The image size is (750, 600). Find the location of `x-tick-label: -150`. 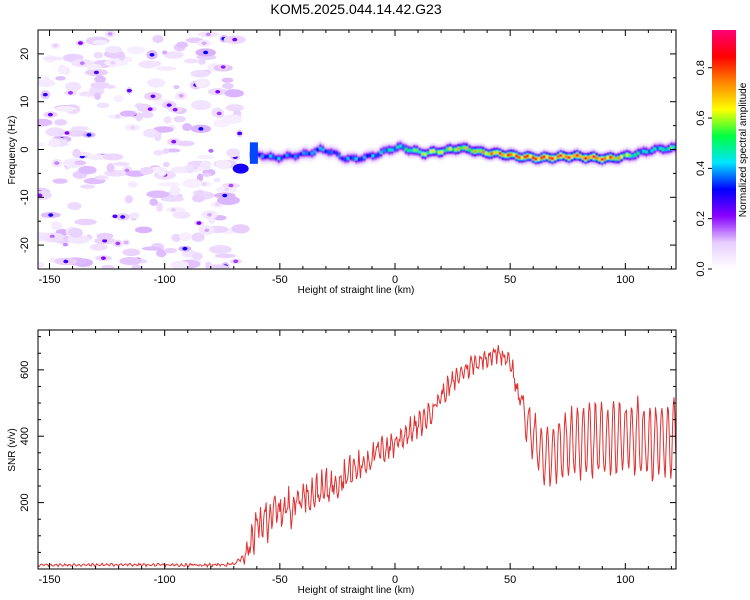

x-tick-label: -150 is located at coordinates (50, 580).